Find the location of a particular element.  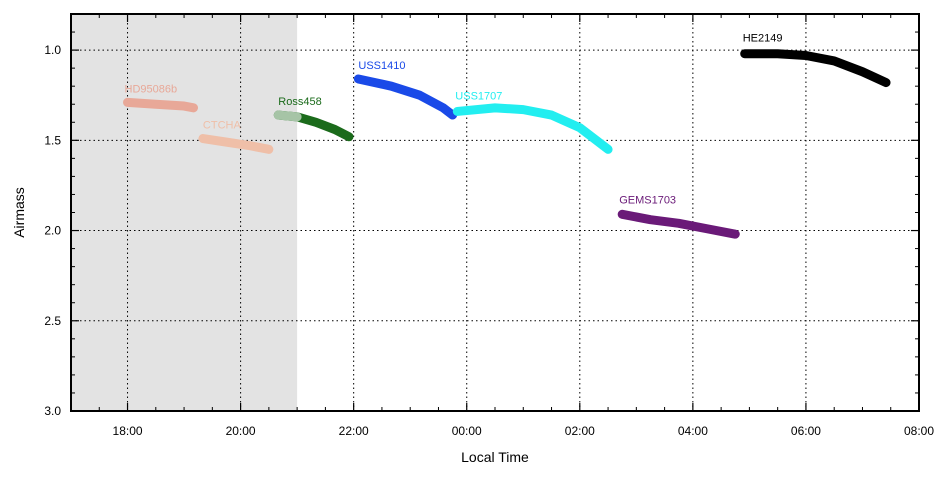

x-tick-label: 00:00 is located at coordinates (467, 431).